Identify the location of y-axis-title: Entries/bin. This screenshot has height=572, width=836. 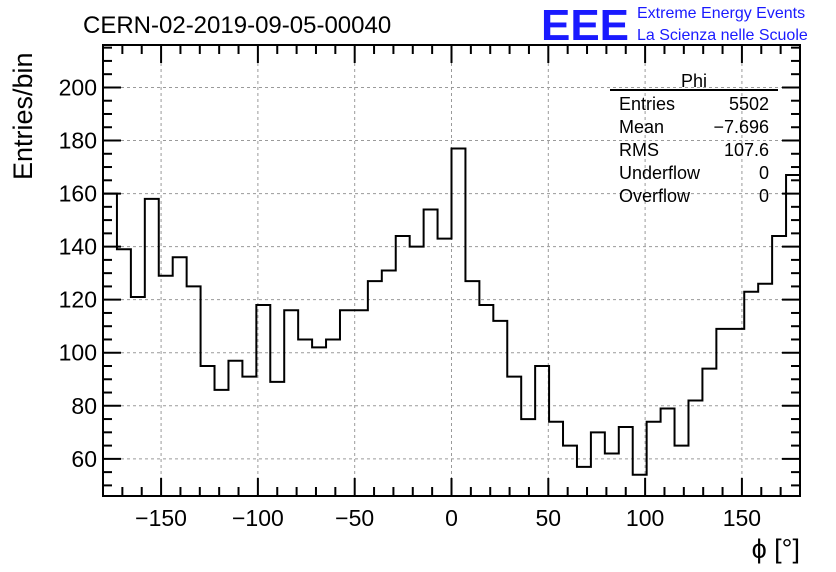
(23, 116).